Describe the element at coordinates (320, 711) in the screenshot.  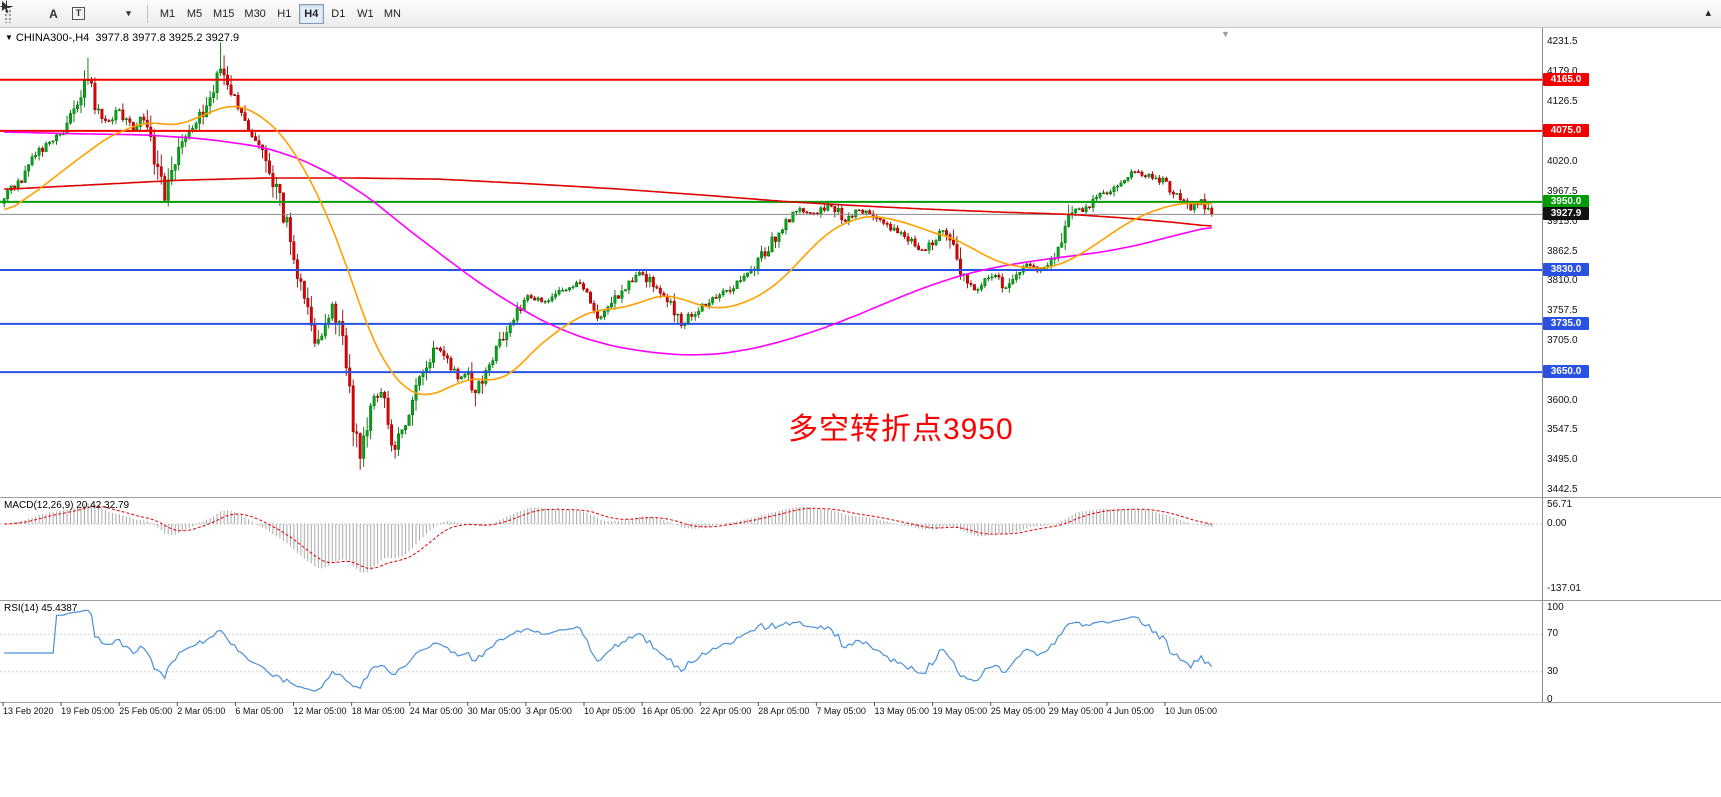
I see `date-label: 12 Mar 05:00` at that location.